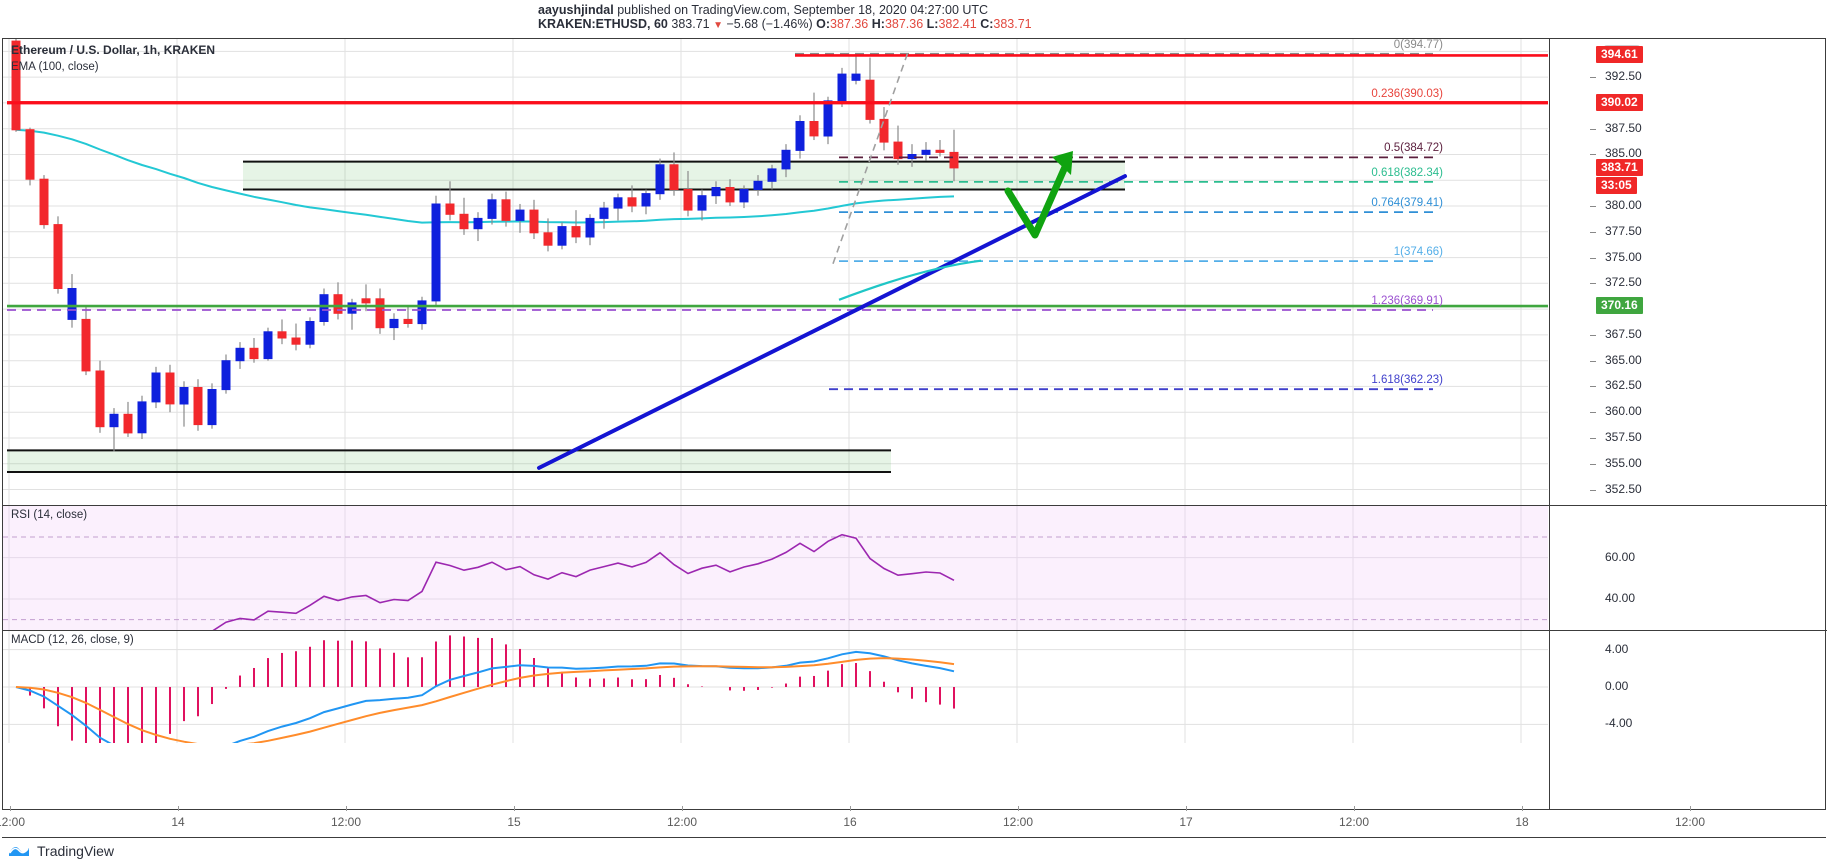  What do you see at coordinates (1620, 556) in the screenshot?
I see `rsi-tick-0: 60.00` at bounding box center [1620, 556].